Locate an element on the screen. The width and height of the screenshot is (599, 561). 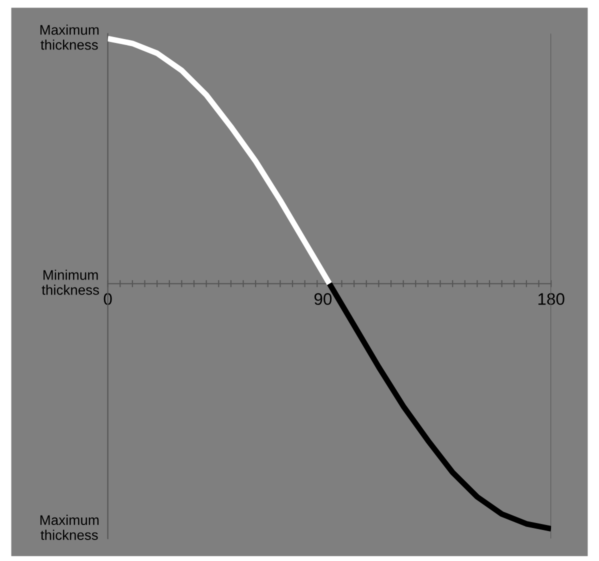
x-tick-label: 90 is located at coordinates (323, 299).